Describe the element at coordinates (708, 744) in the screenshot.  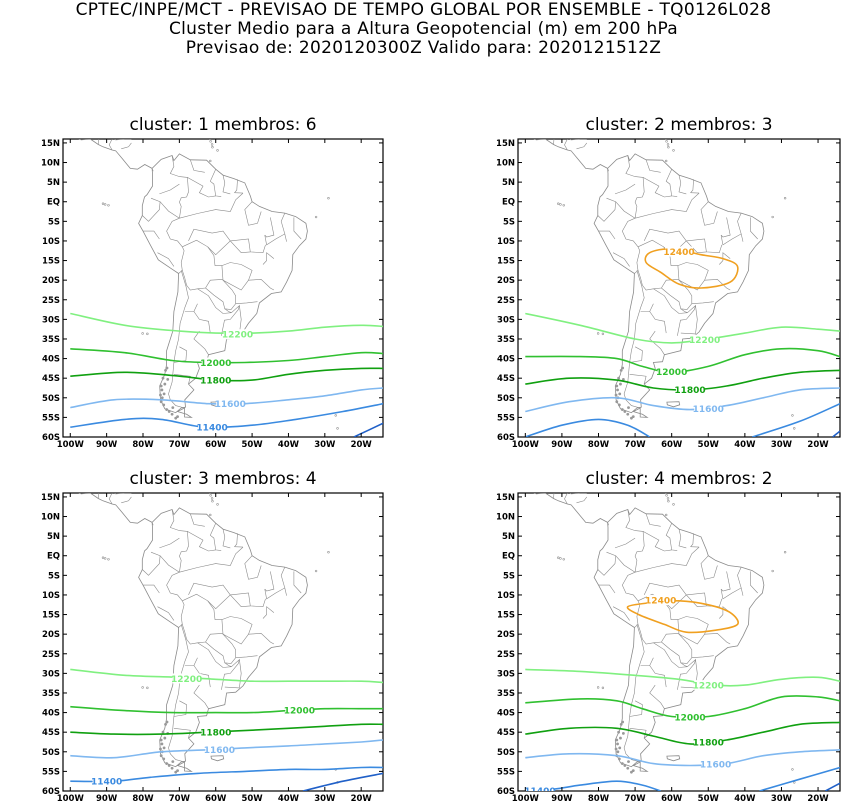
I see `contour-label-11800: 11800` at that location.